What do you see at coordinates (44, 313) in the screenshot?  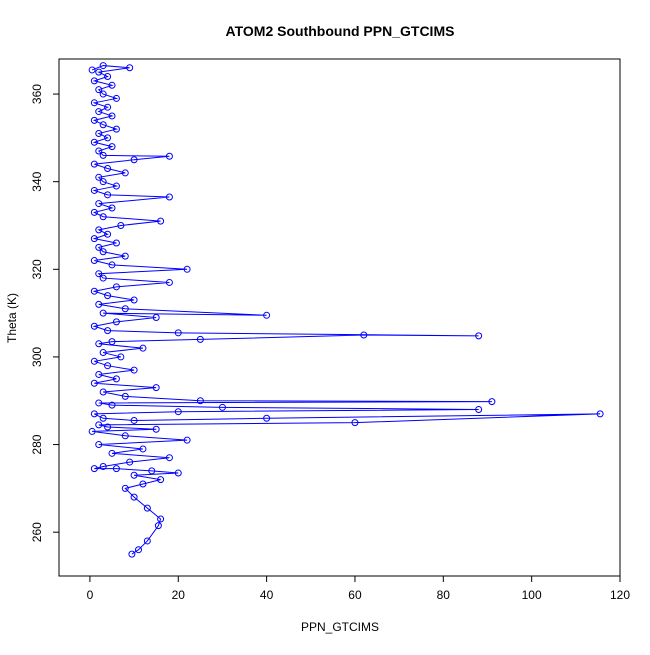 I see `y-axis: 260 280 300 320 340 360` at bounding box center [44, 313].